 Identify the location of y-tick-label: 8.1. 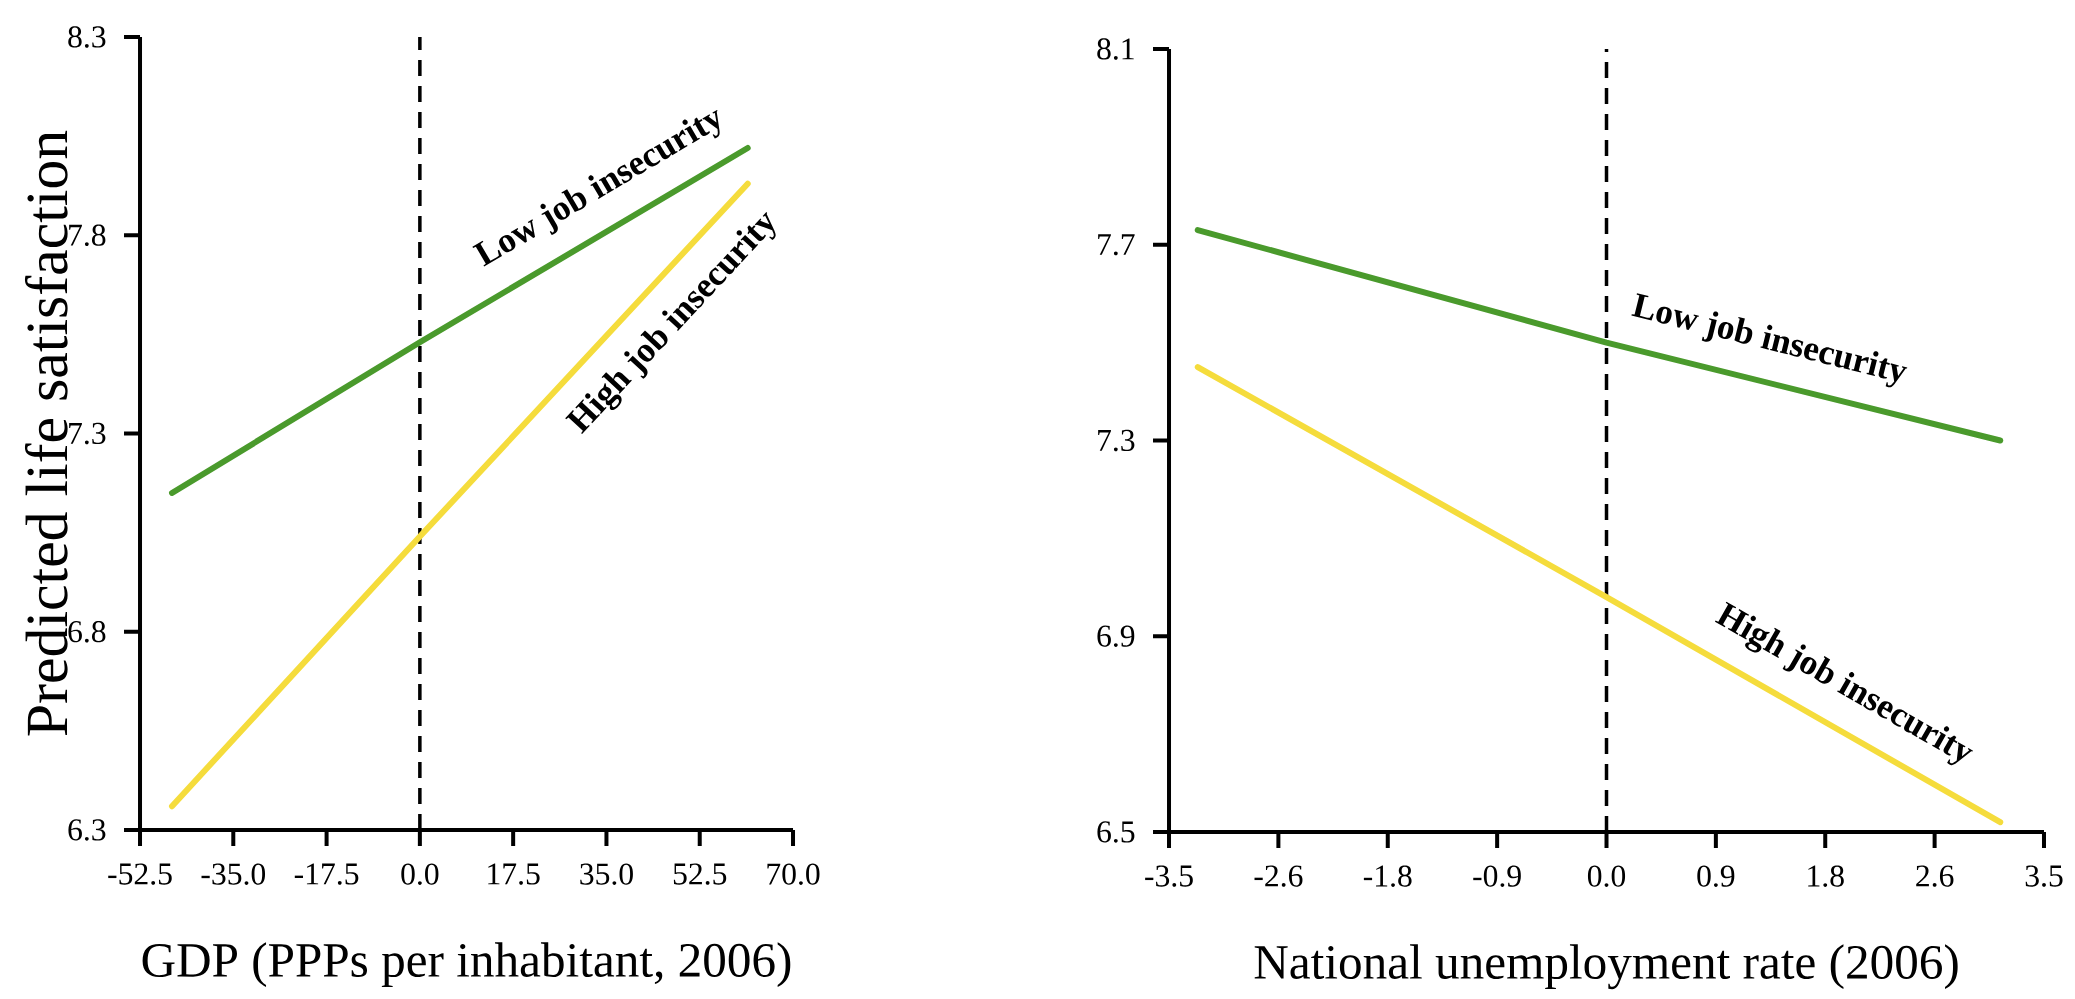
(1115, 49).